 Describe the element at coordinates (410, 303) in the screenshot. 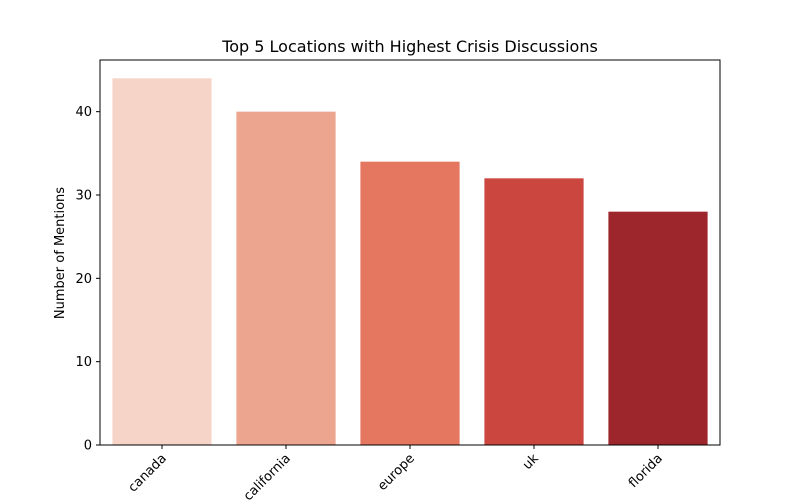

I see `bar-europe` at that location.